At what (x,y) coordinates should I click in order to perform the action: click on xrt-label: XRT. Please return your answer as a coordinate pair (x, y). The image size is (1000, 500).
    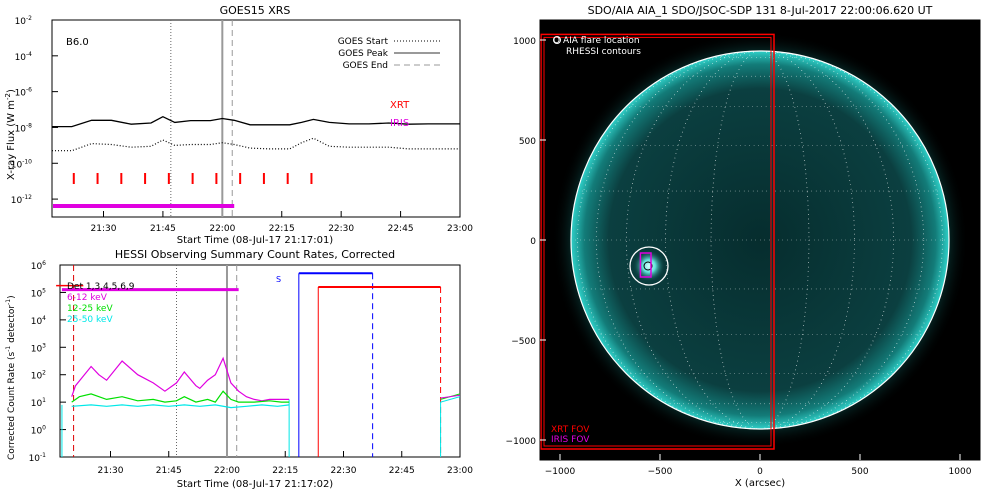
    Looking at the image, I should click on (400, 105).